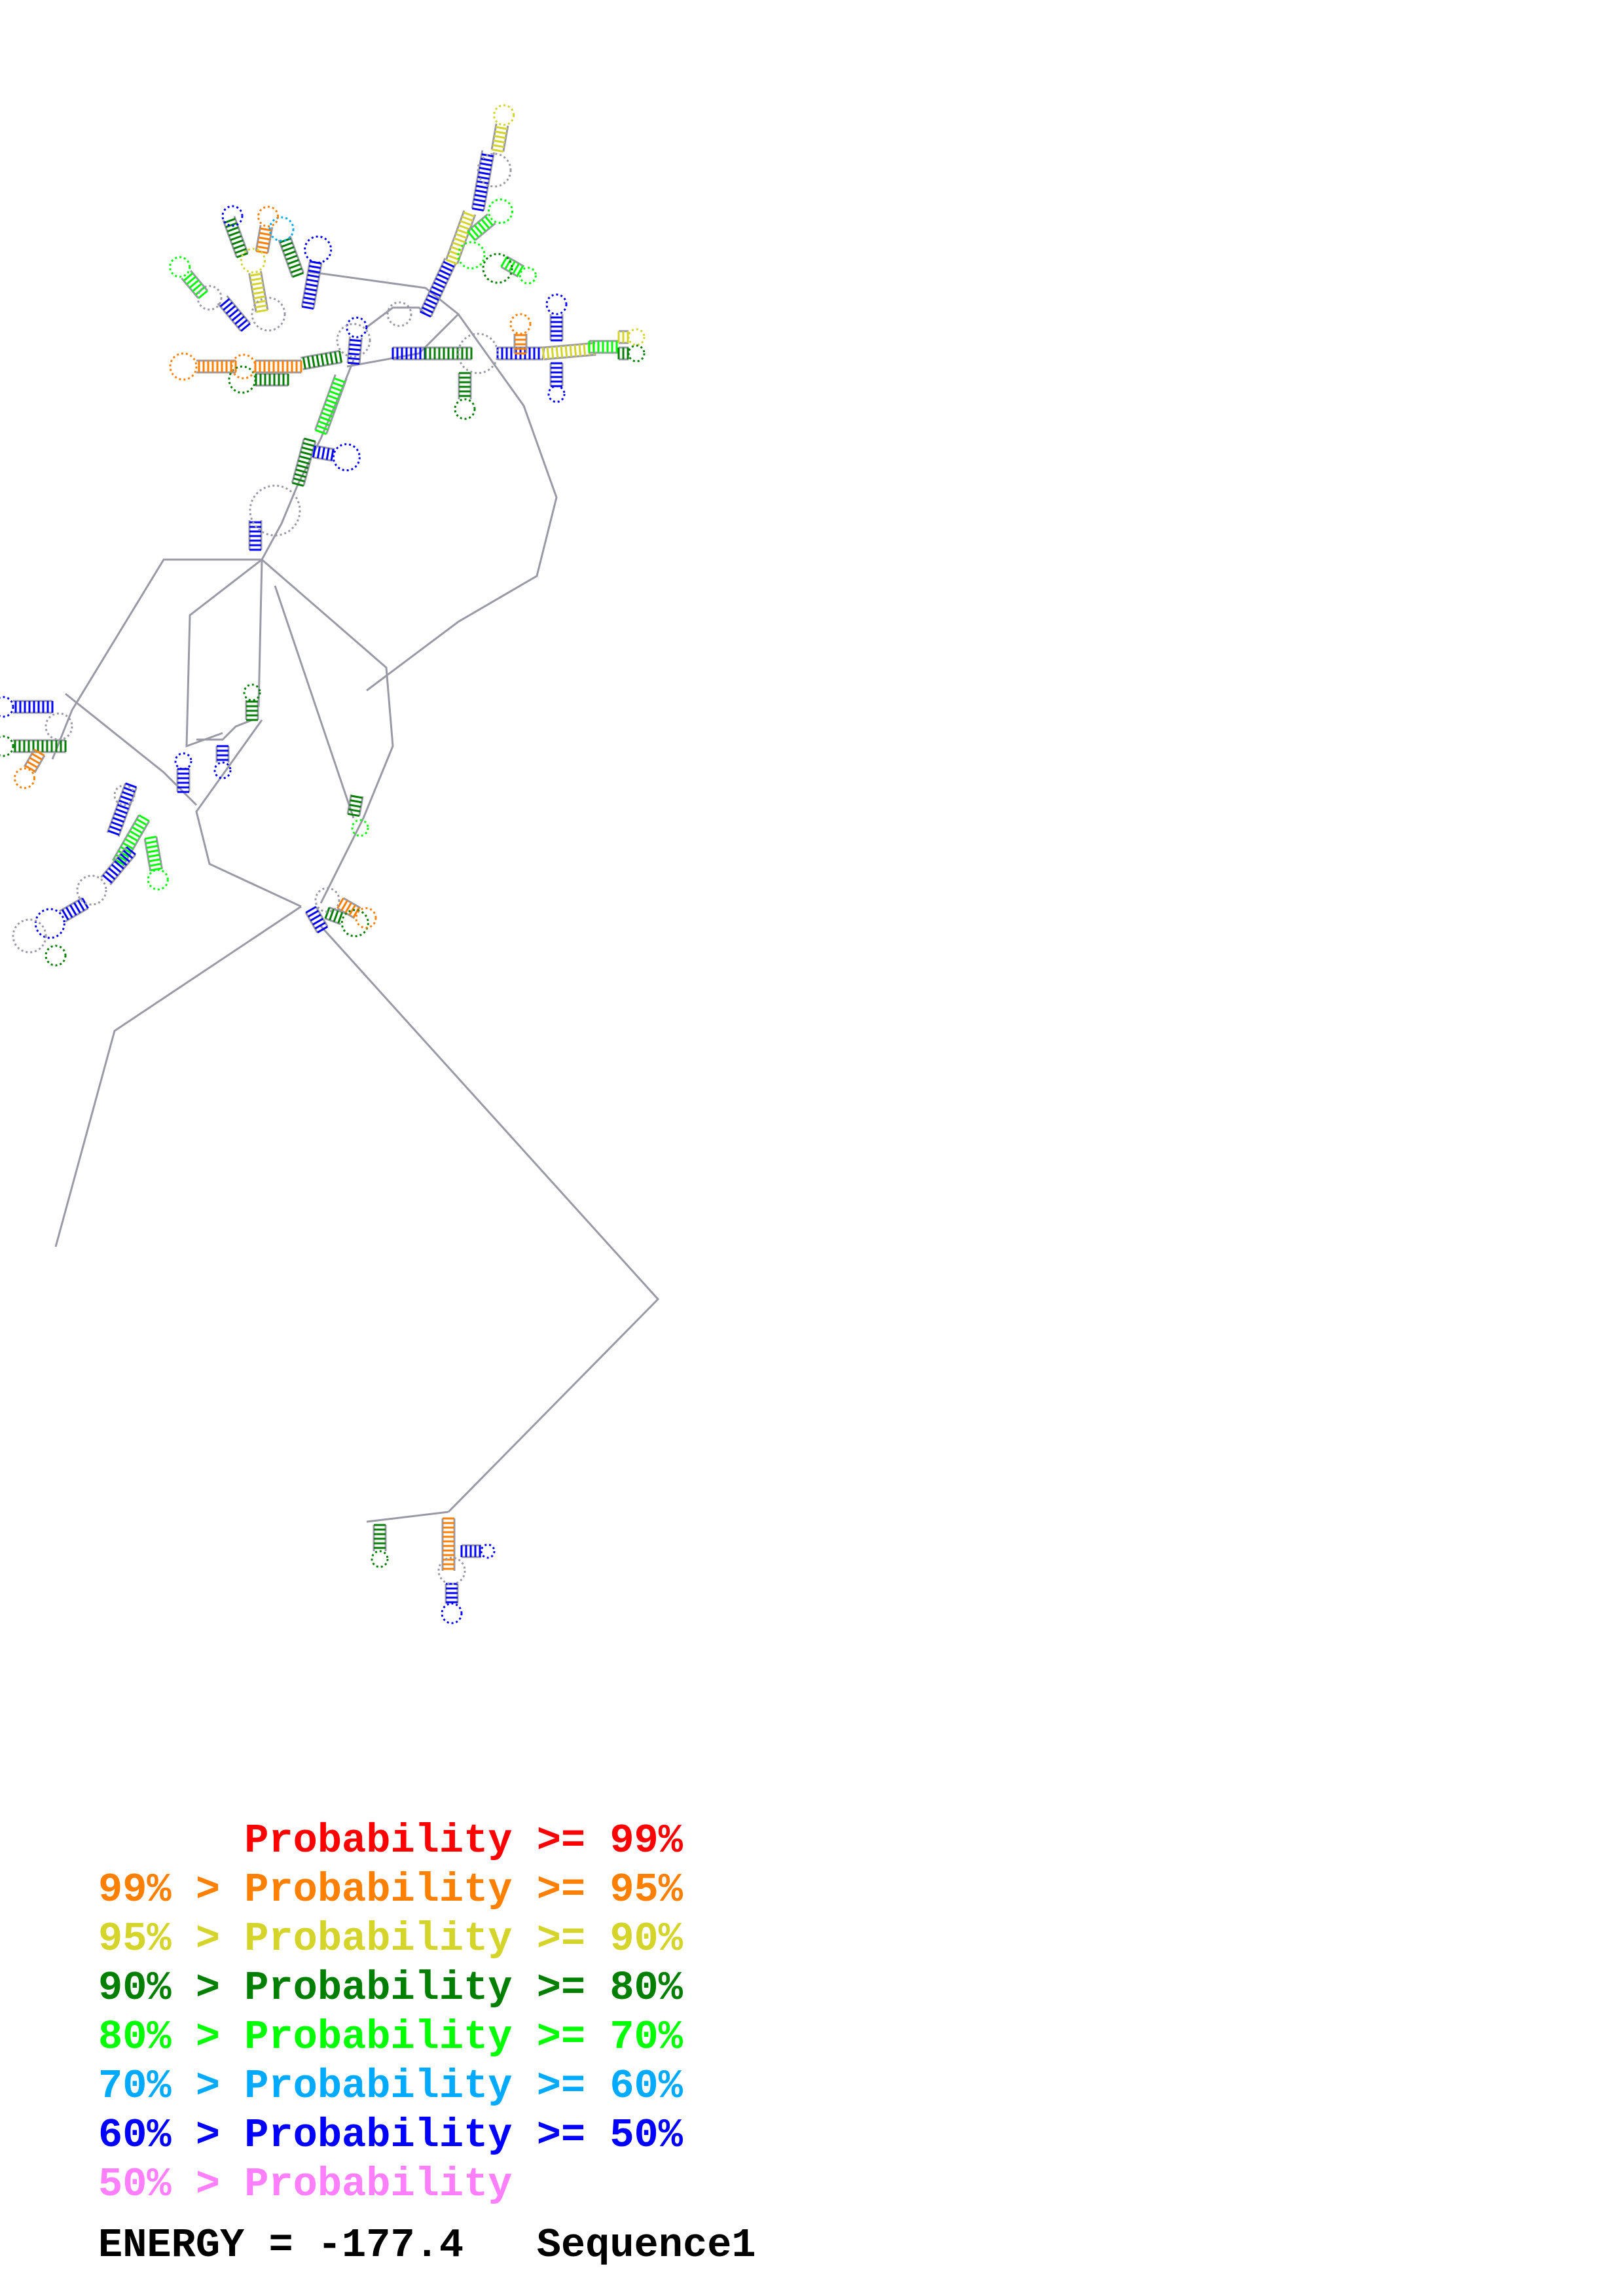 The image size is (1623, 2296). What do you see at coordinates (390, 1988) in the screenshot?
I see `legend-row: 90% > Probability >= 80%` at bounding box center [390, 1988].